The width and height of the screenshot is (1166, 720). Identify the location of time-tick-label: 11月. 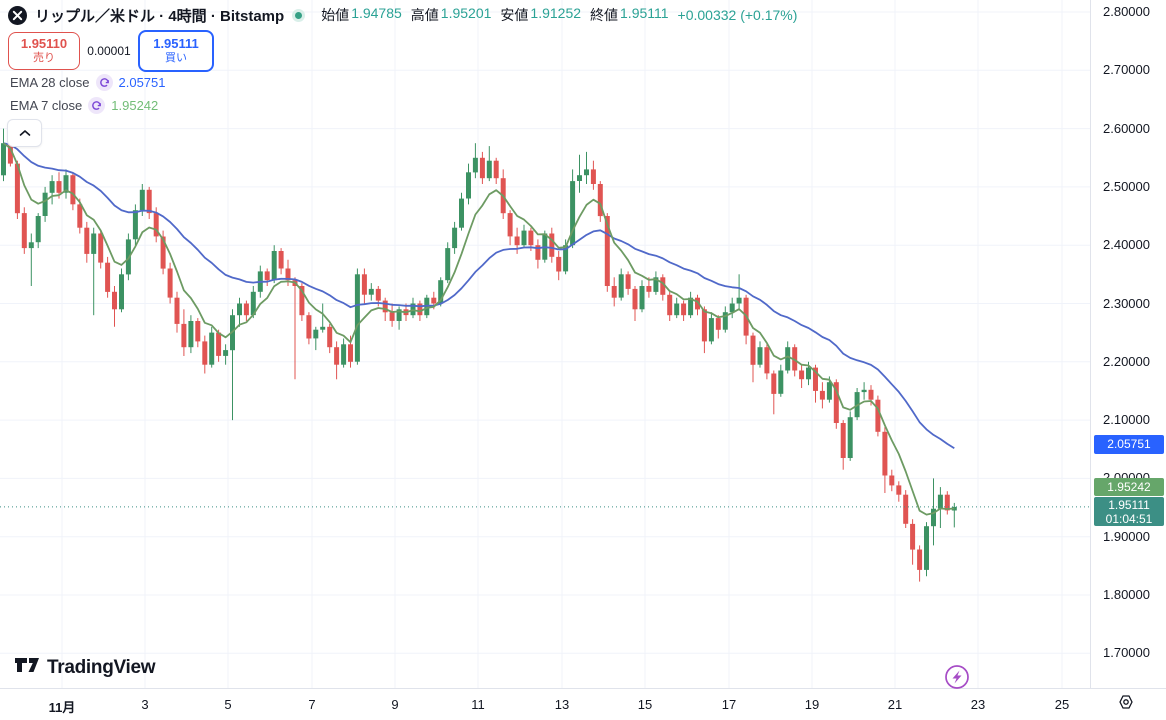
(62, 707).